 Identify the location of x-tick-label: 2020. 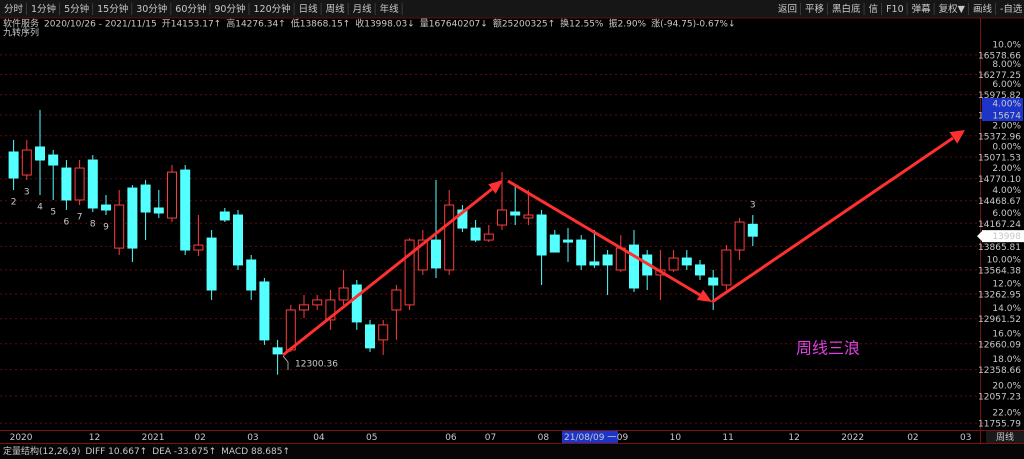
(21, 438).